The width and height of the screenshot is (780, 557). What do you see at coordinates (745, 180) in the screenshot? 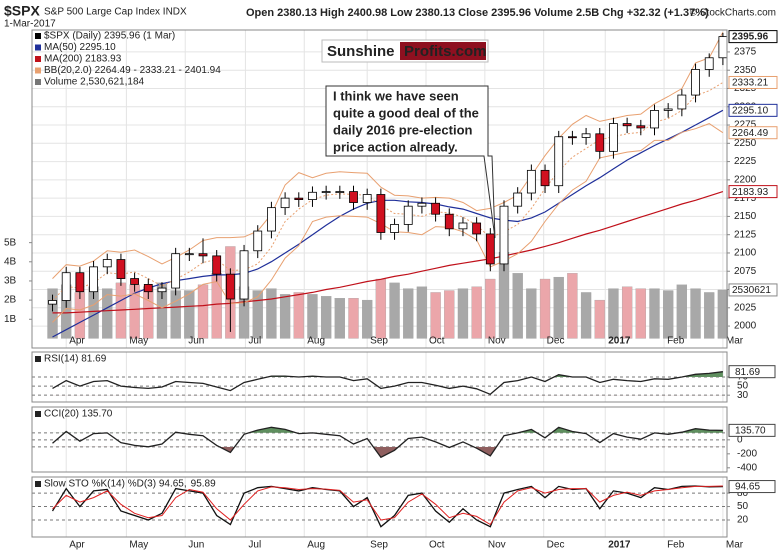
I see `y-tick-label: 2200` at bounding box center [745, 180].